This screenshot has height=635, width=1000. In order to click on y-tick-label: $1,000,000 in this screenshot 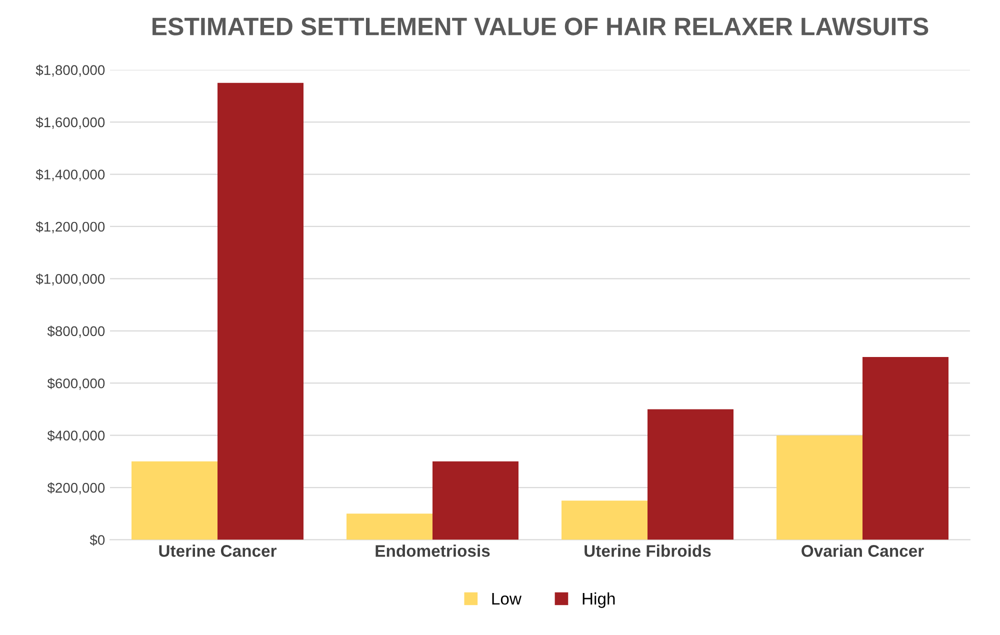, I will do `click(70, 279)`.